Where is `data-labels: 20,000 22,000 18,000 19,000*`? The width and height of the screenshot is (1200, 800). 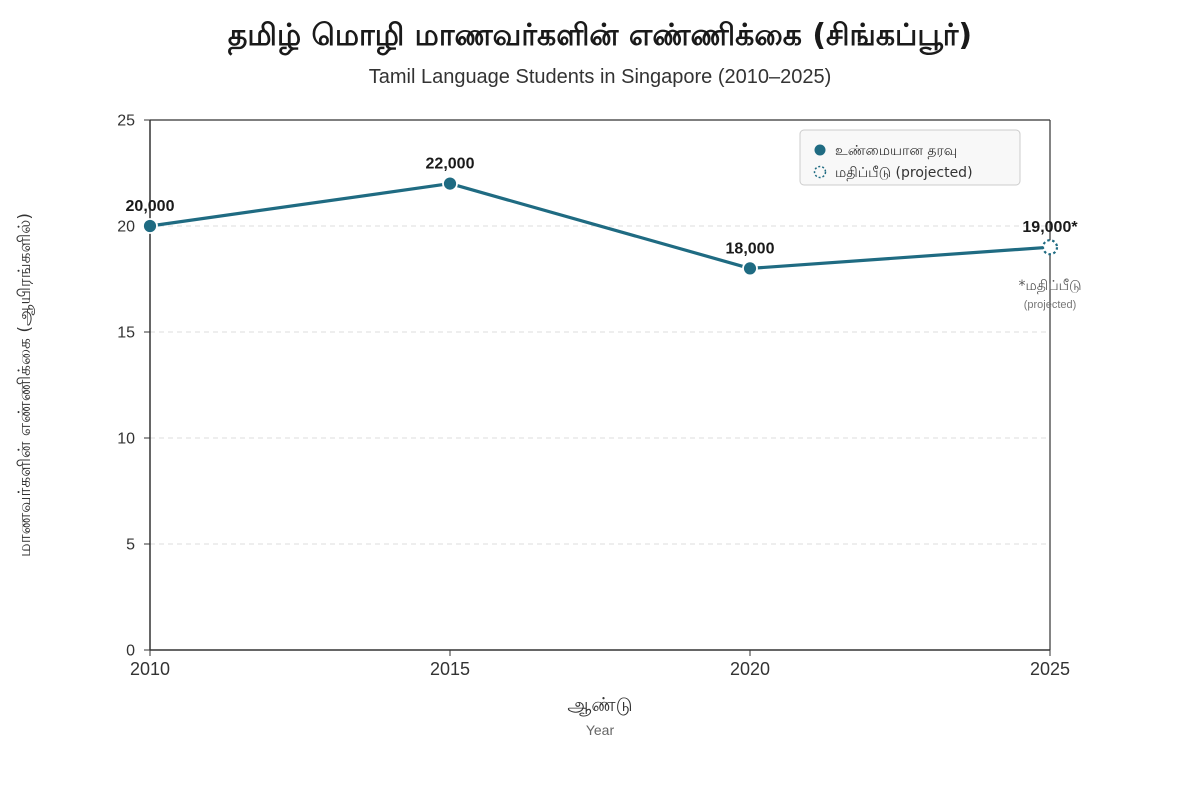 data-labels: 20,000 22,000 18,000 19,000* is located at coordinates (602, 207).